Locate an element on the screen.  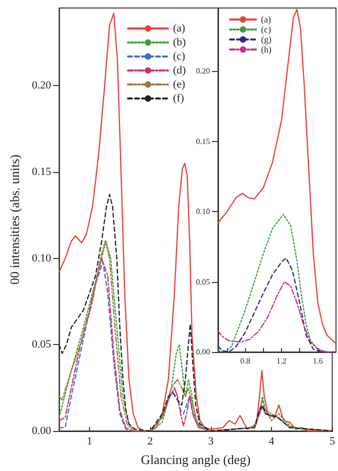
legend-label: (b) is located at coordinates (179, 42).